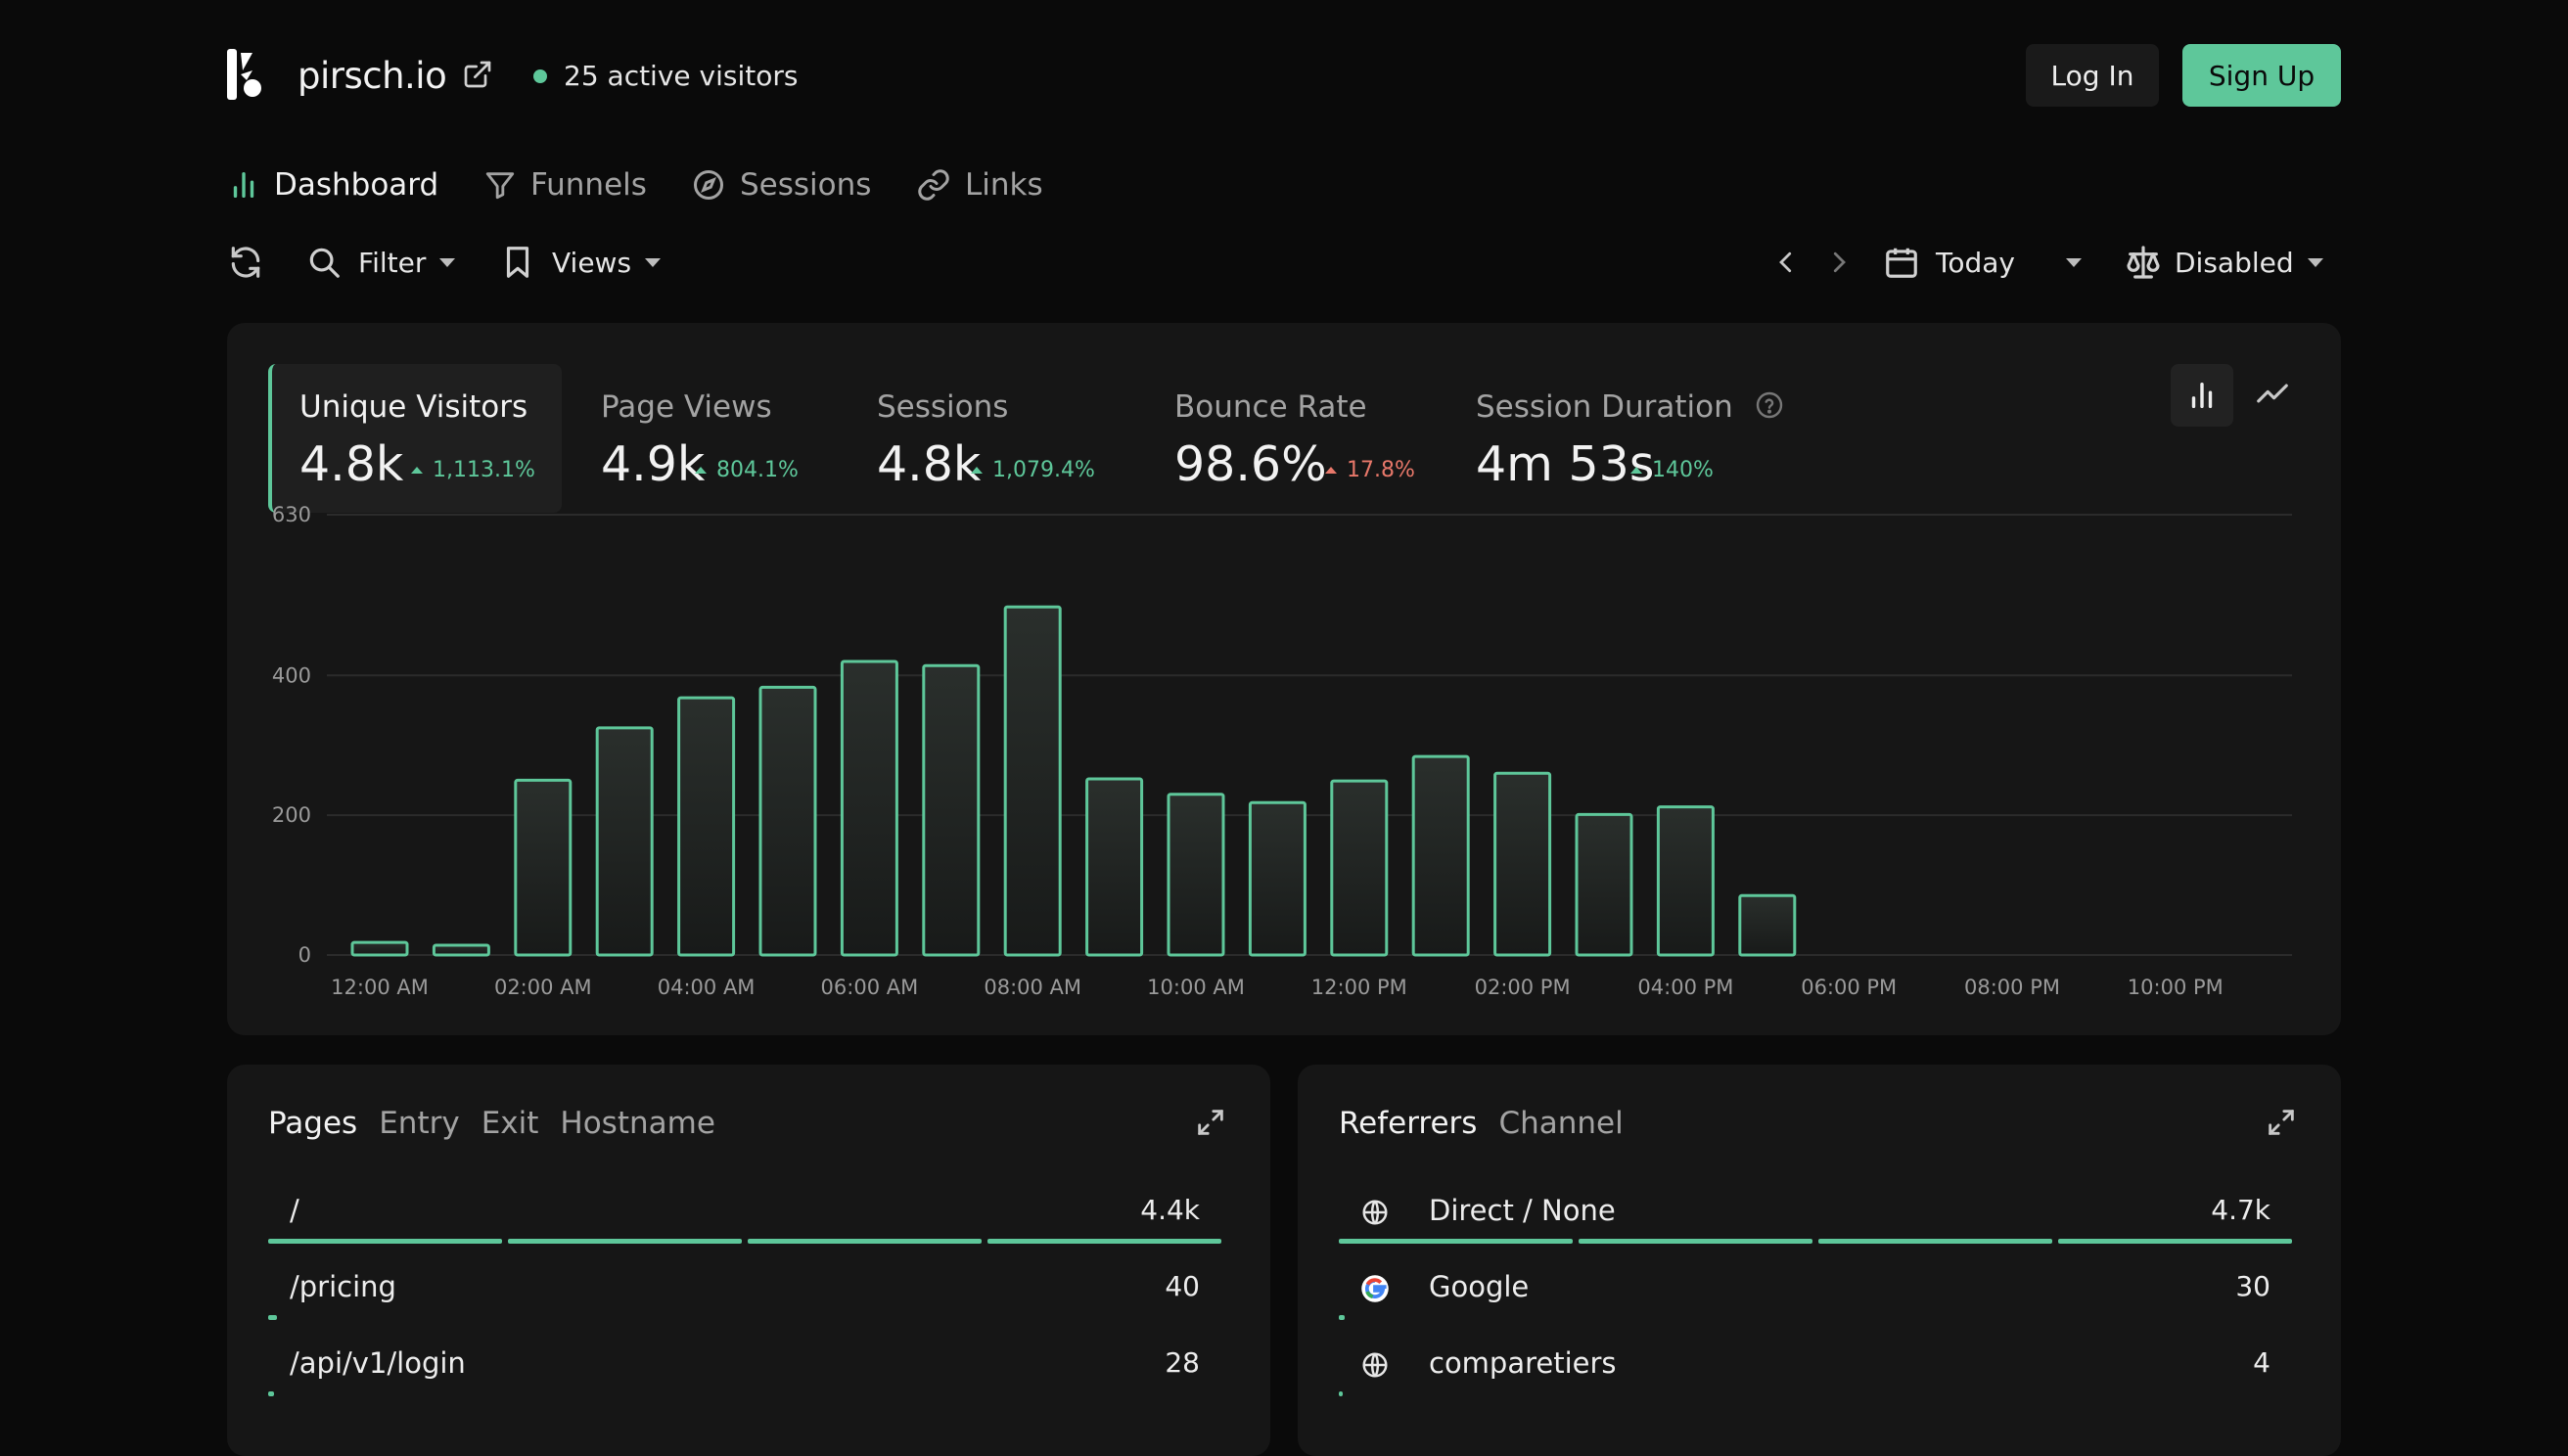 This screenshot has width=2568, height=1456. What do you see at coordinates (1032, 987) in the screenshot?
I see `x-tick-label: 08:00 AM` at bounding box center [1032, 987].